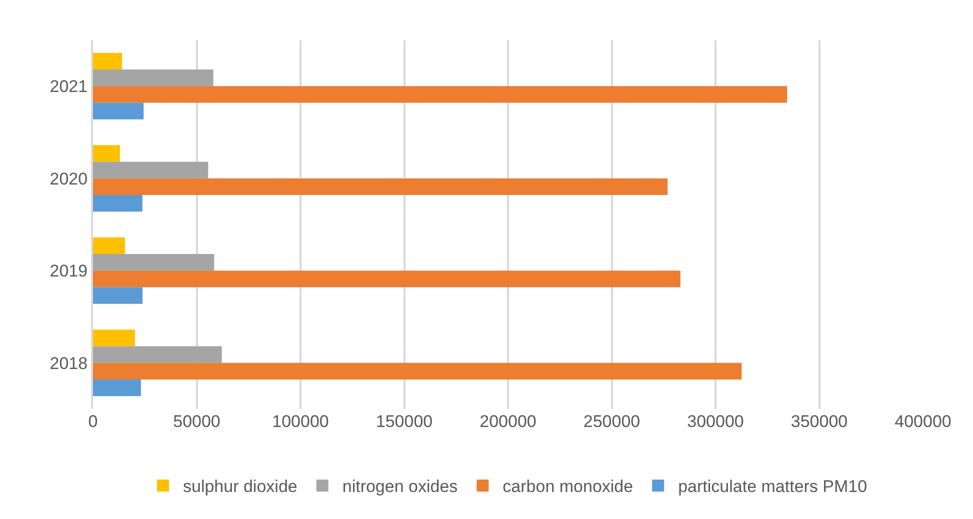  What do you see at coordinates (568, 486) in the screenshot?
I see `legend-label: carbon monoxide` at bounding box center [568, 486].